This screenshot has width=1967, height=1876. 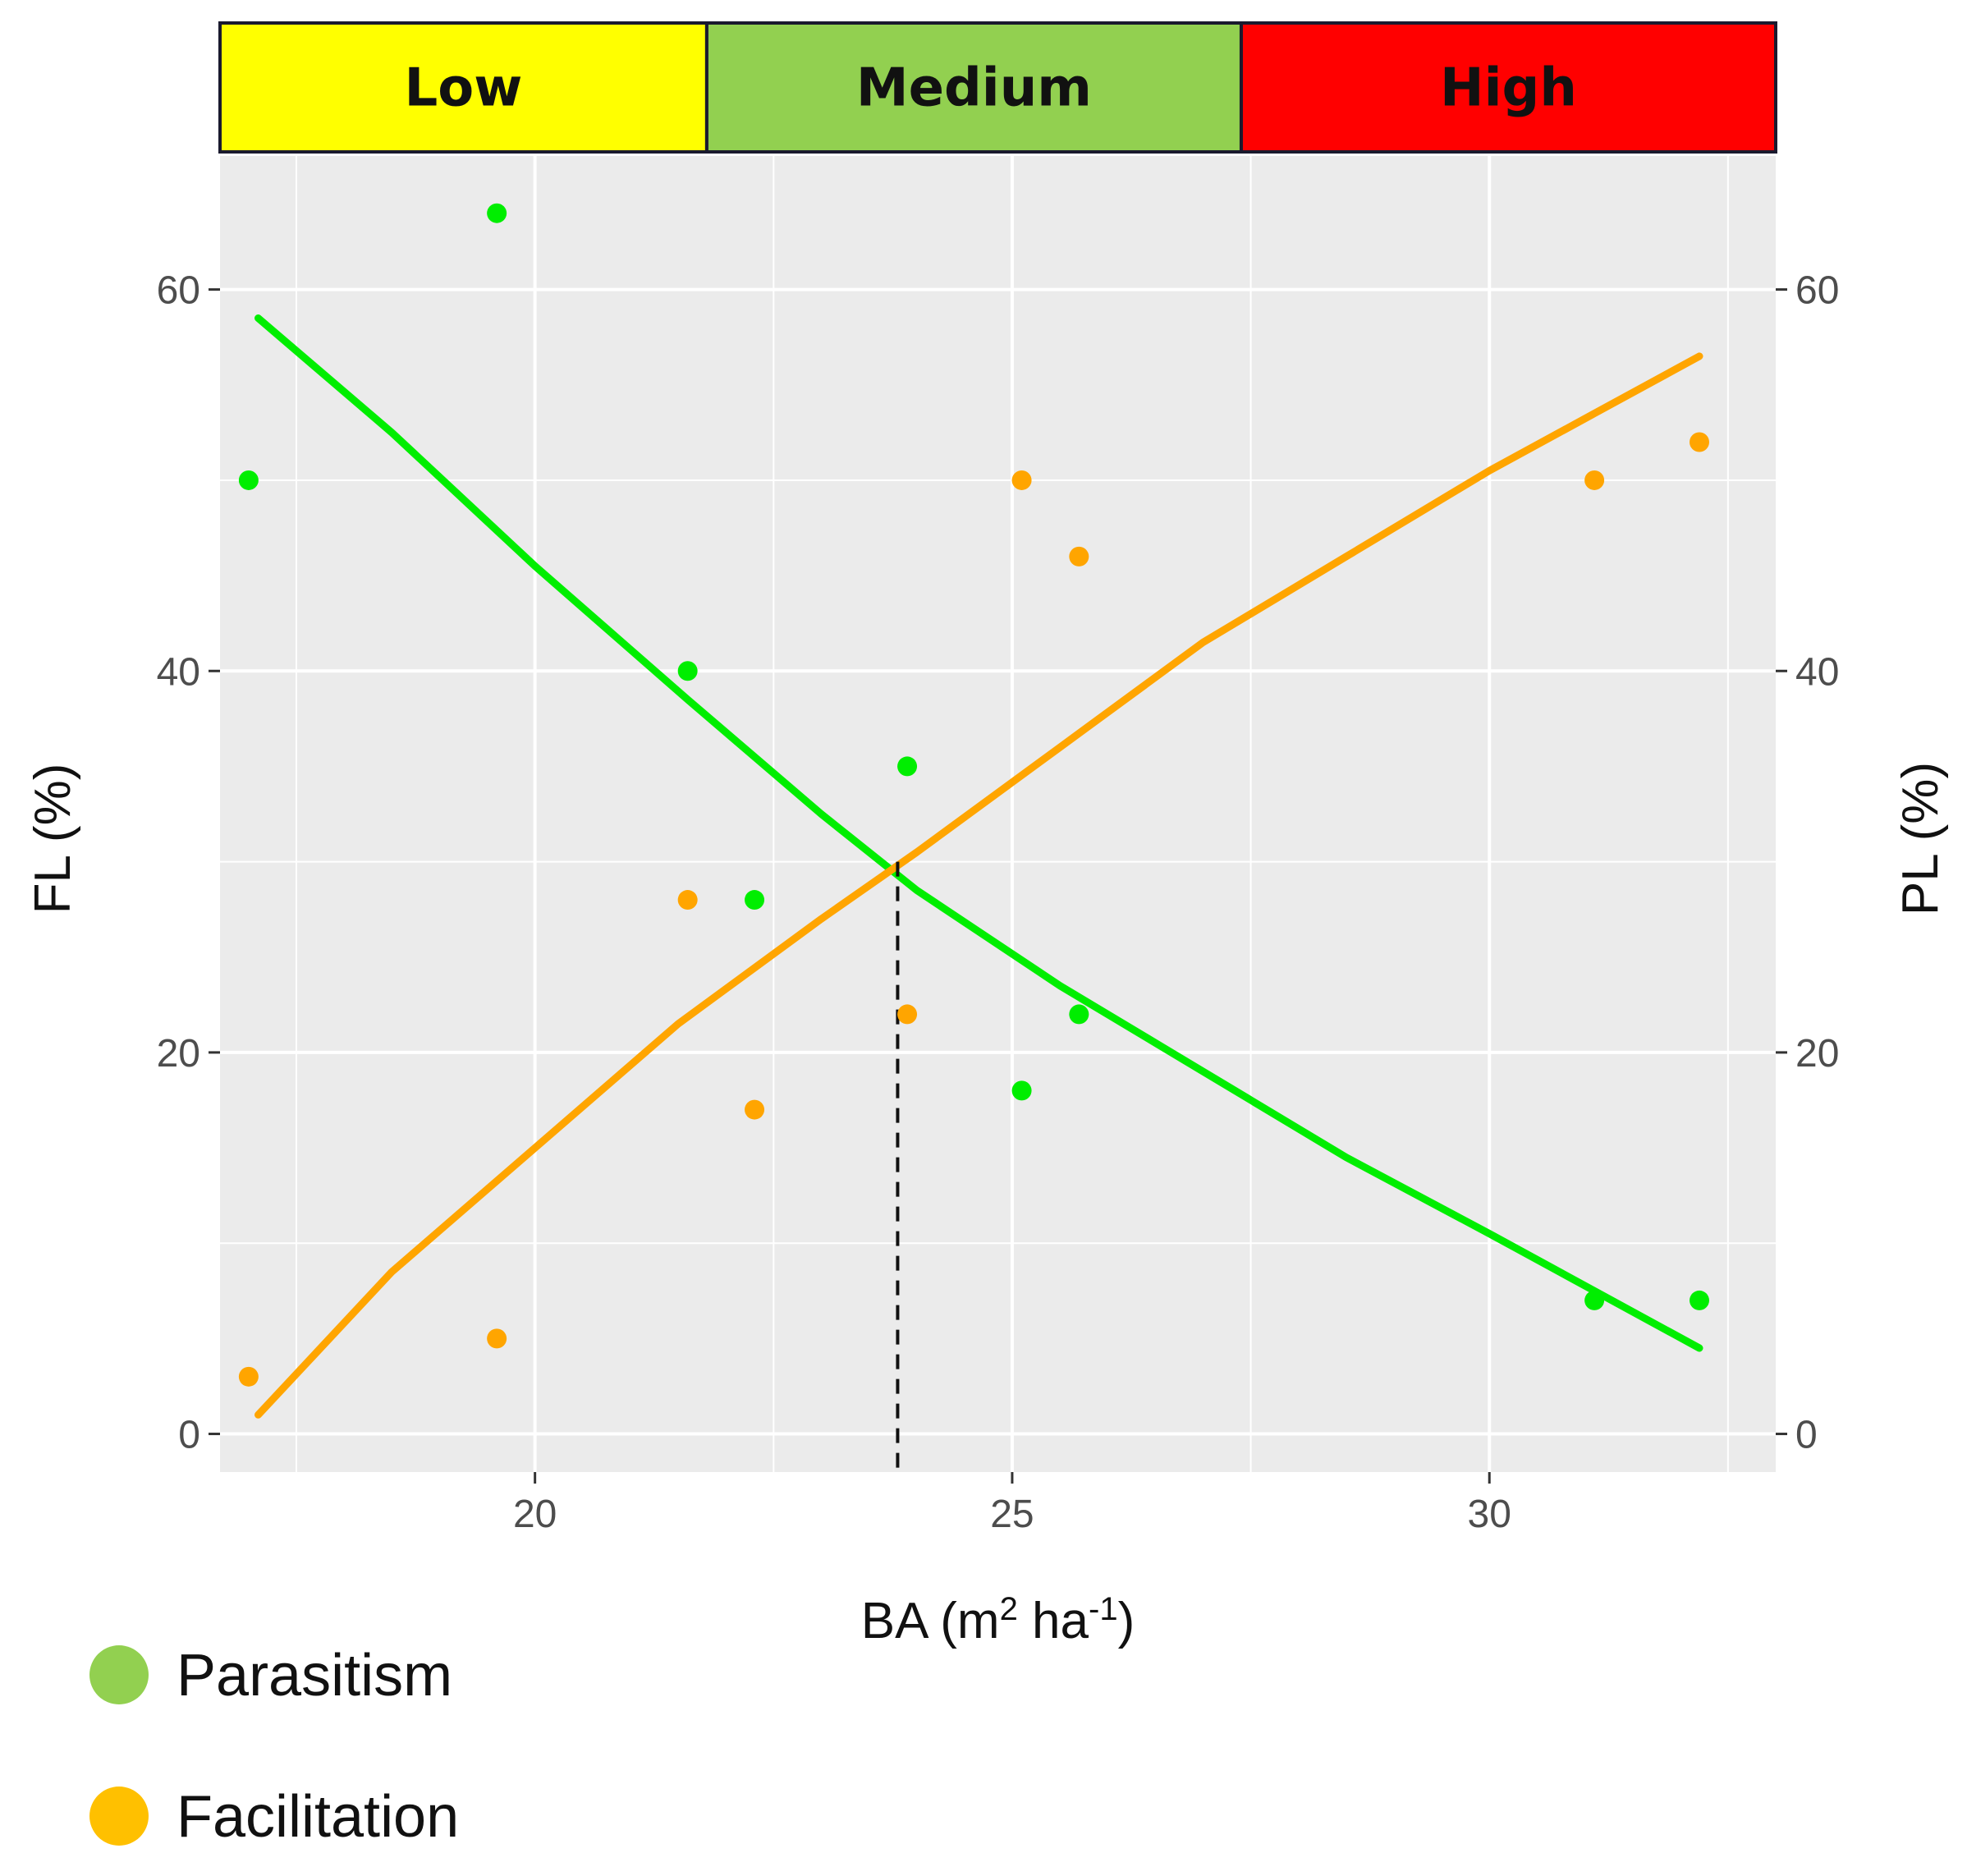 I want to click on x-tick-label: 20, so click(x=535, y=1514).